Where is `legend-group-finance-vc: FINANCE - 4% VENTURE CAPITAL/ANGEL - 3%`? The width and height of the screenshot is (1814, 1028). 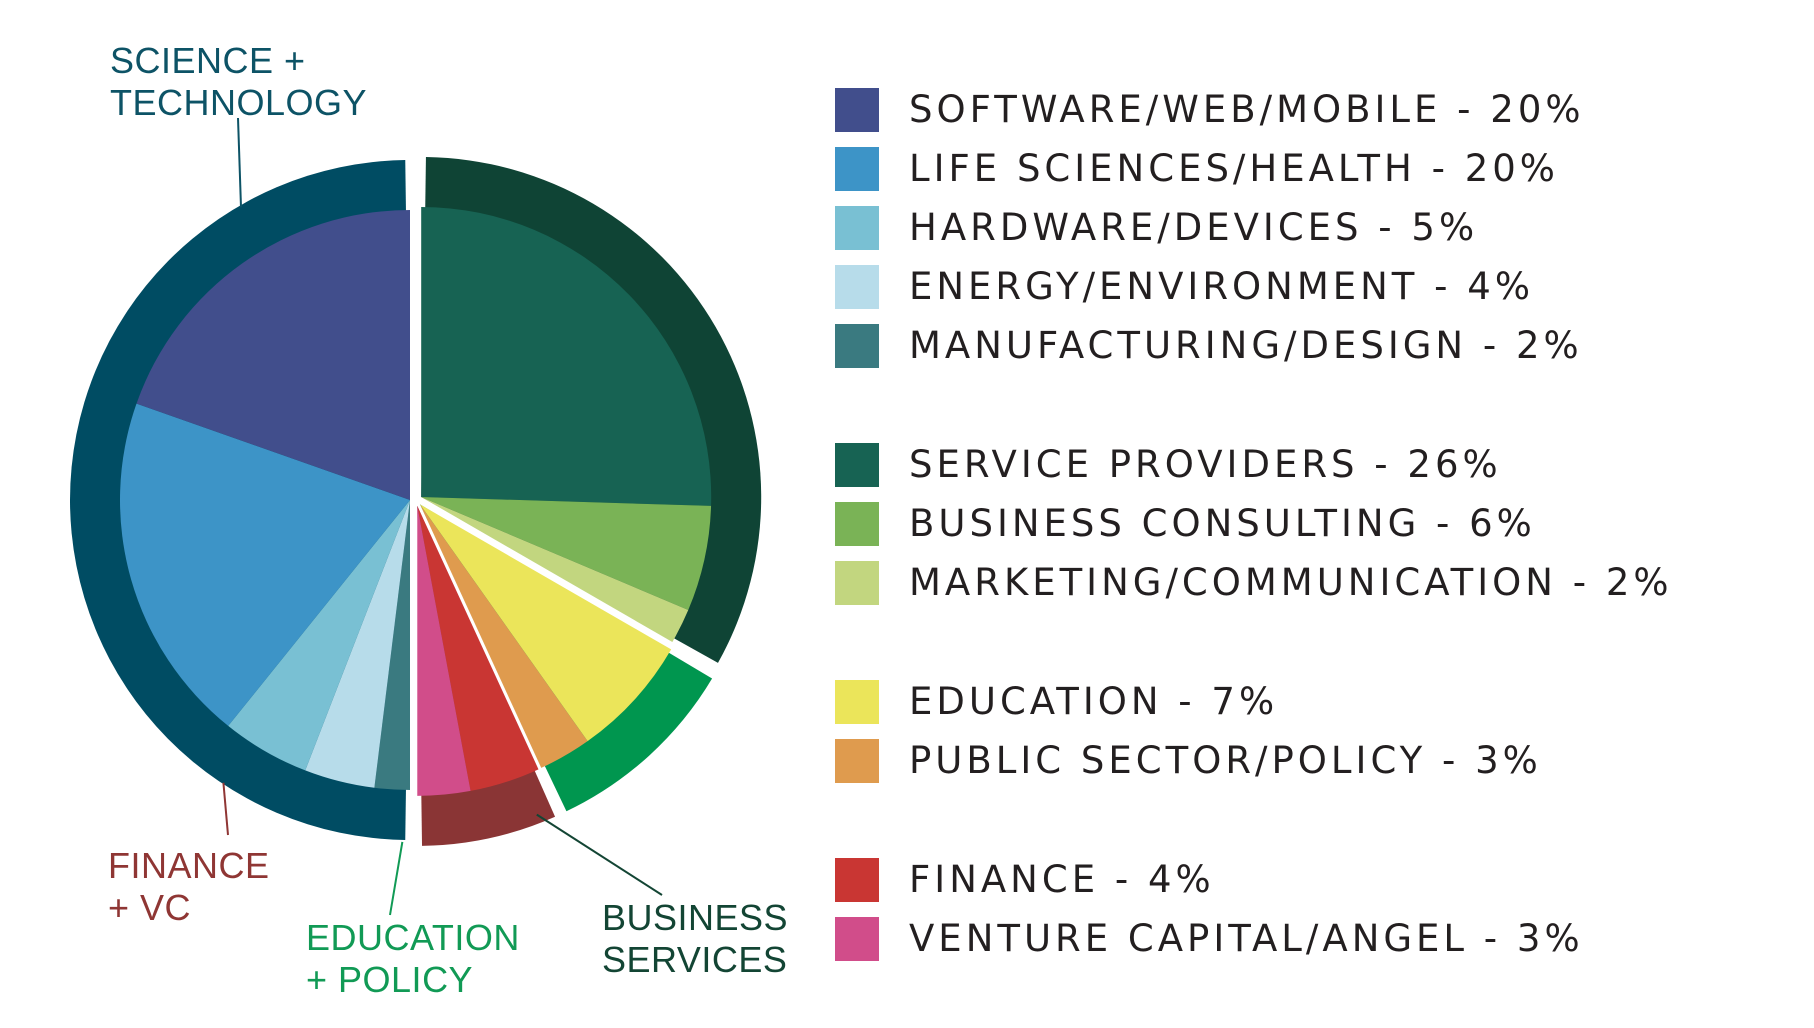 legend-group-finance-vc: FINANCE - 4% VENTURE CAPITAL/ANGEL - 3% is located at coordinates (1320, 909).